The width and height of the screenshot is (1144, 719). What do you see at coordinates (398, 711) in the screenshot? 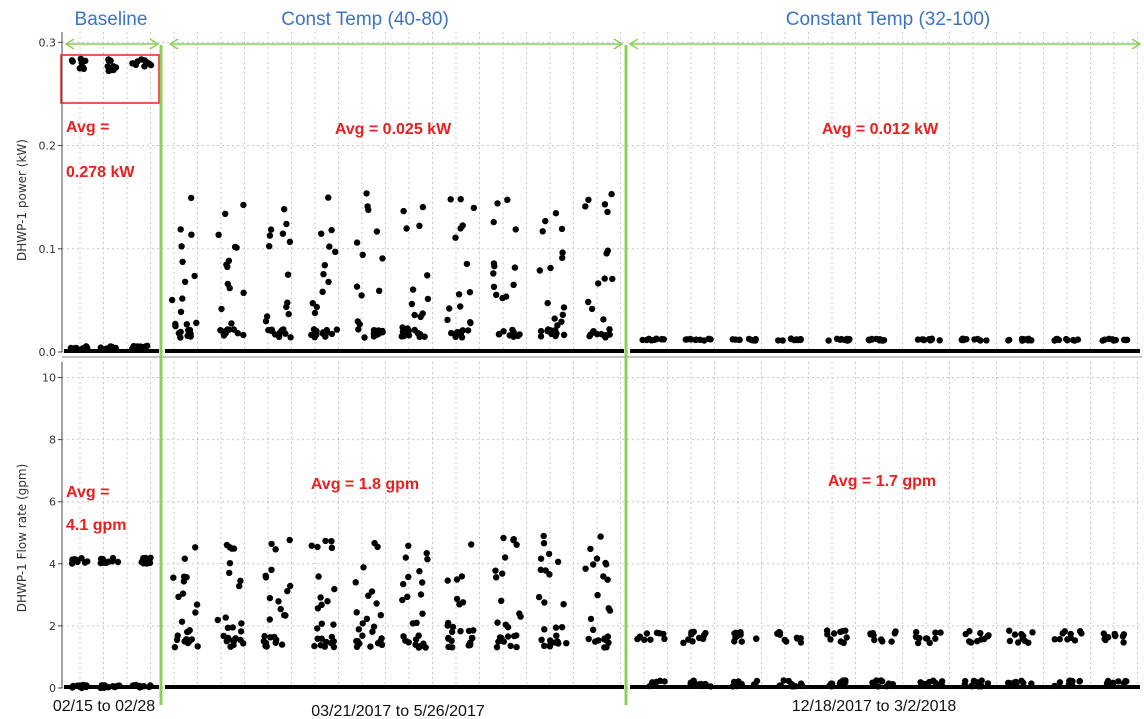
I see `date-range-const-temp: 03/21/2017 to 5/26/2017` at bounding box center [398, 711].